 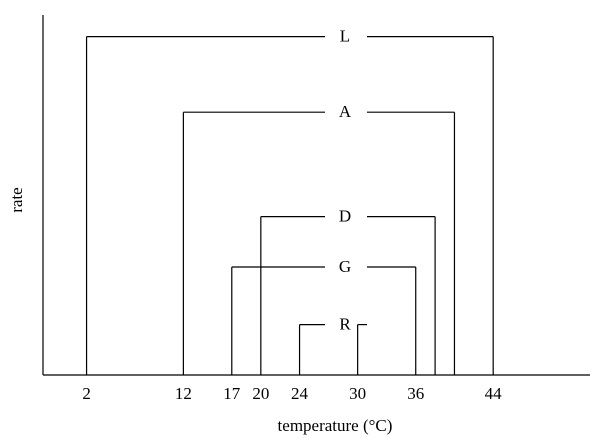 I want to click on range-label: A, so click(x=345, y=111).